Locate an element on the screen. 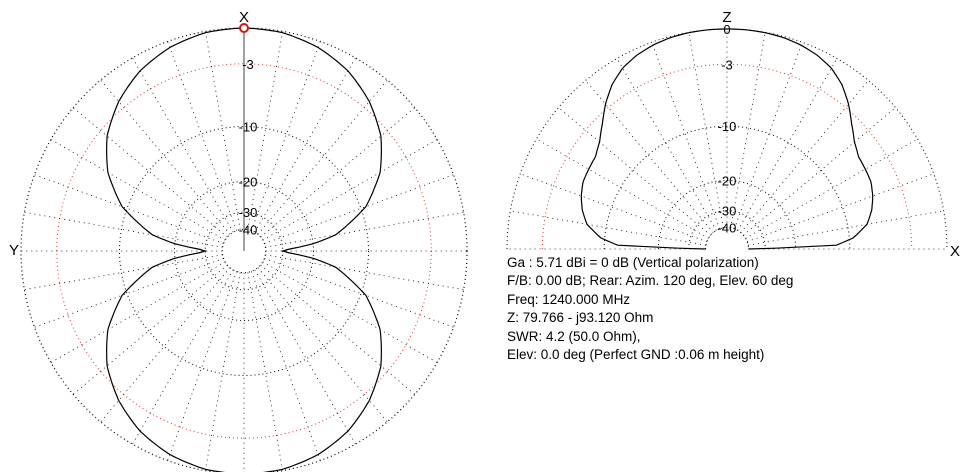  azimuth-ring-labels: -3 -10 -20 -30 -40 is located at coordinates (248, 147).